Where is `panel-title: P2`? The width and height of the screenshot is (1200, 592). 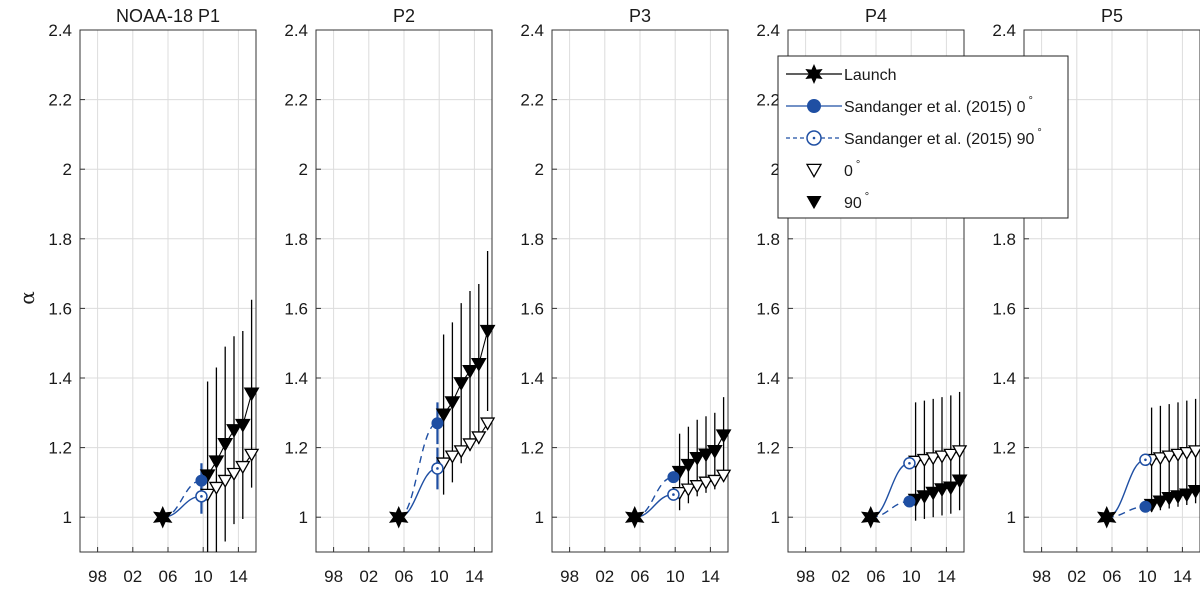 panel-title: P2 is located at coordinates (404, 16).